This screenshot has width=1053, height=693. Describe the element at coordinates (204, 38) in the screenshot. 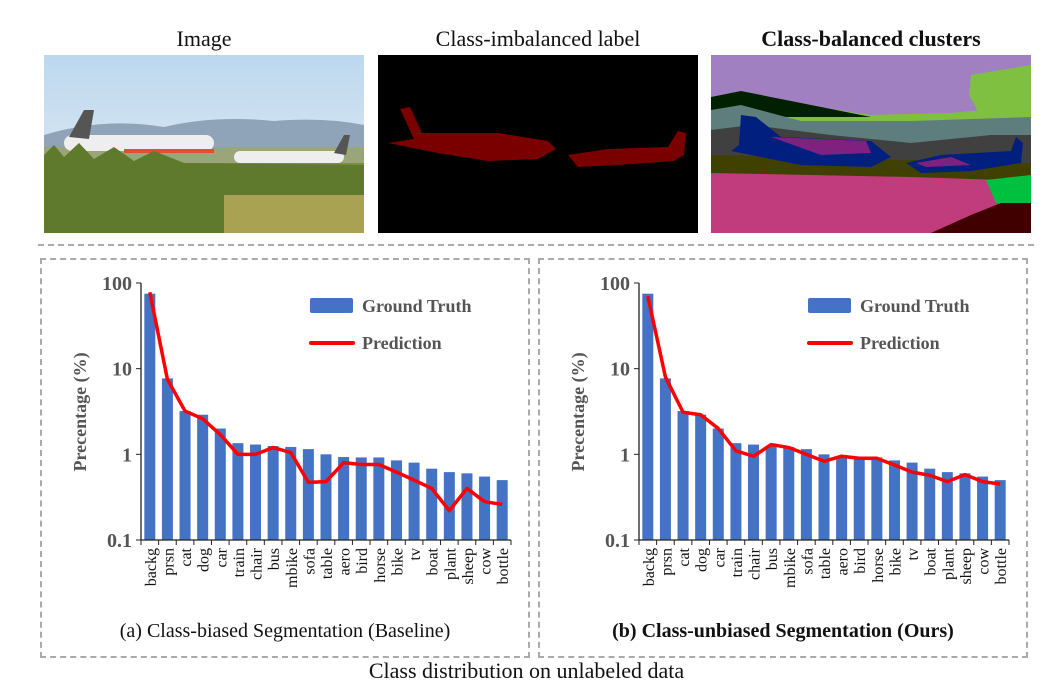

I see `image-title: Image` at that location.